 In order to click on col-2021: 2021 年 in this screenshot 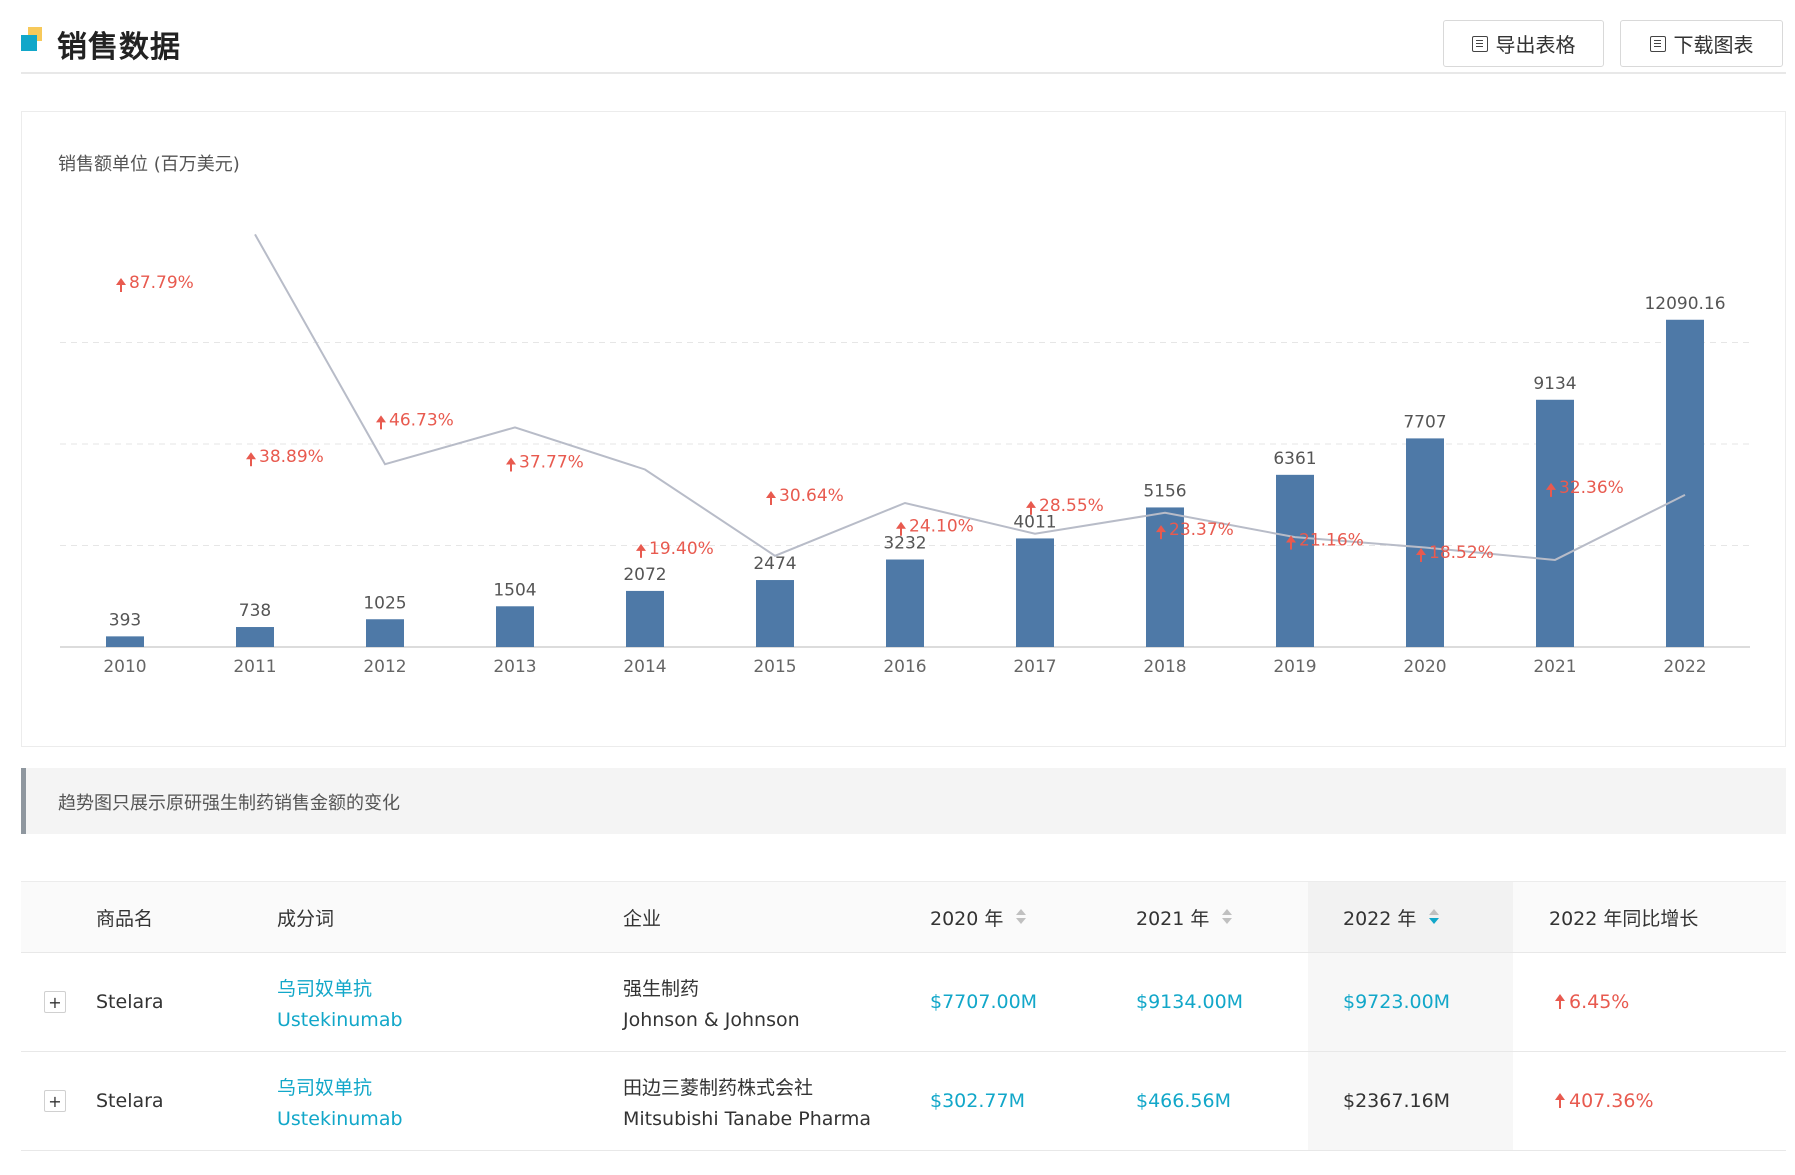, I will do `click(1184, 917)`.